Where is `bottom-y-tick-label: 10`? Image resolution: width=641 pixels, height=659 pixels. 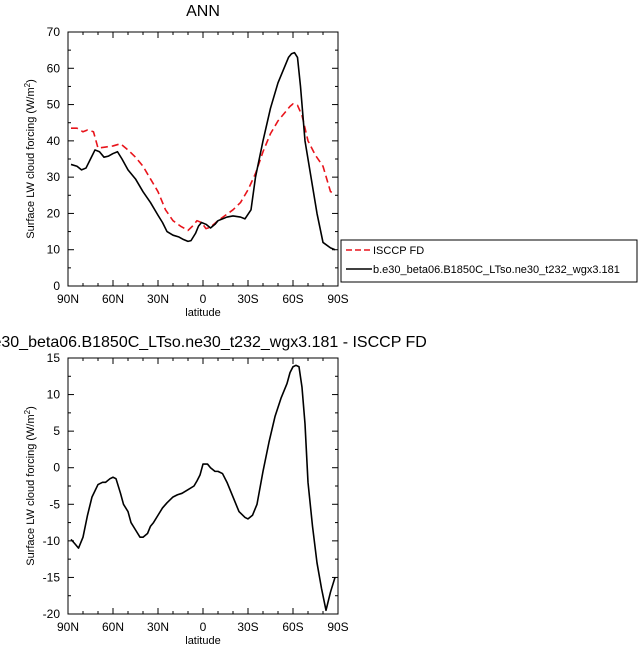 bottom-y-tick-label: 10 is located at coordinates (54, 395).